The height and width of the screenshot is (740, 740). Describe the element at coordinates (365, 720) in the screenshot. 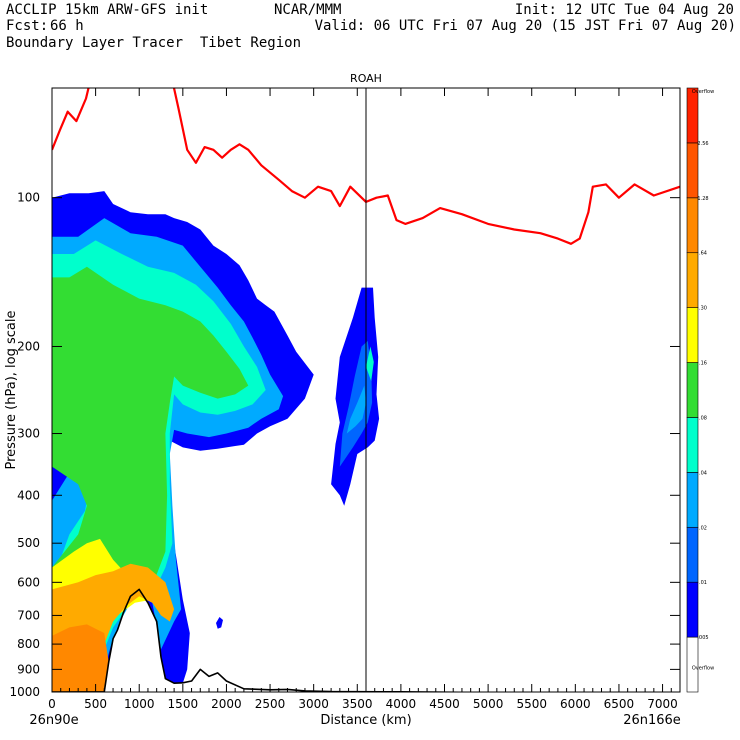

I see `x-axis-label: Distance (km)` at that location.